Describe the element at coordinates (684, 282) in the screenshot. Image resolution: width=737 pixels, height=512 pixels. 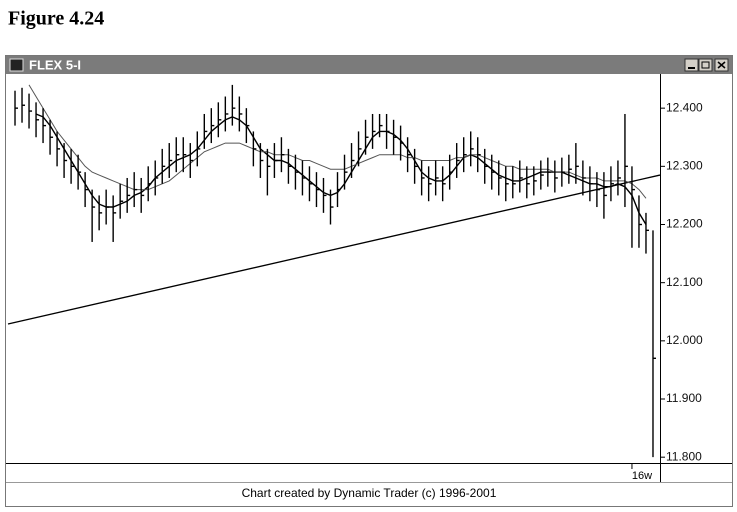
I see `y-tick-label: 12.100` at that location.